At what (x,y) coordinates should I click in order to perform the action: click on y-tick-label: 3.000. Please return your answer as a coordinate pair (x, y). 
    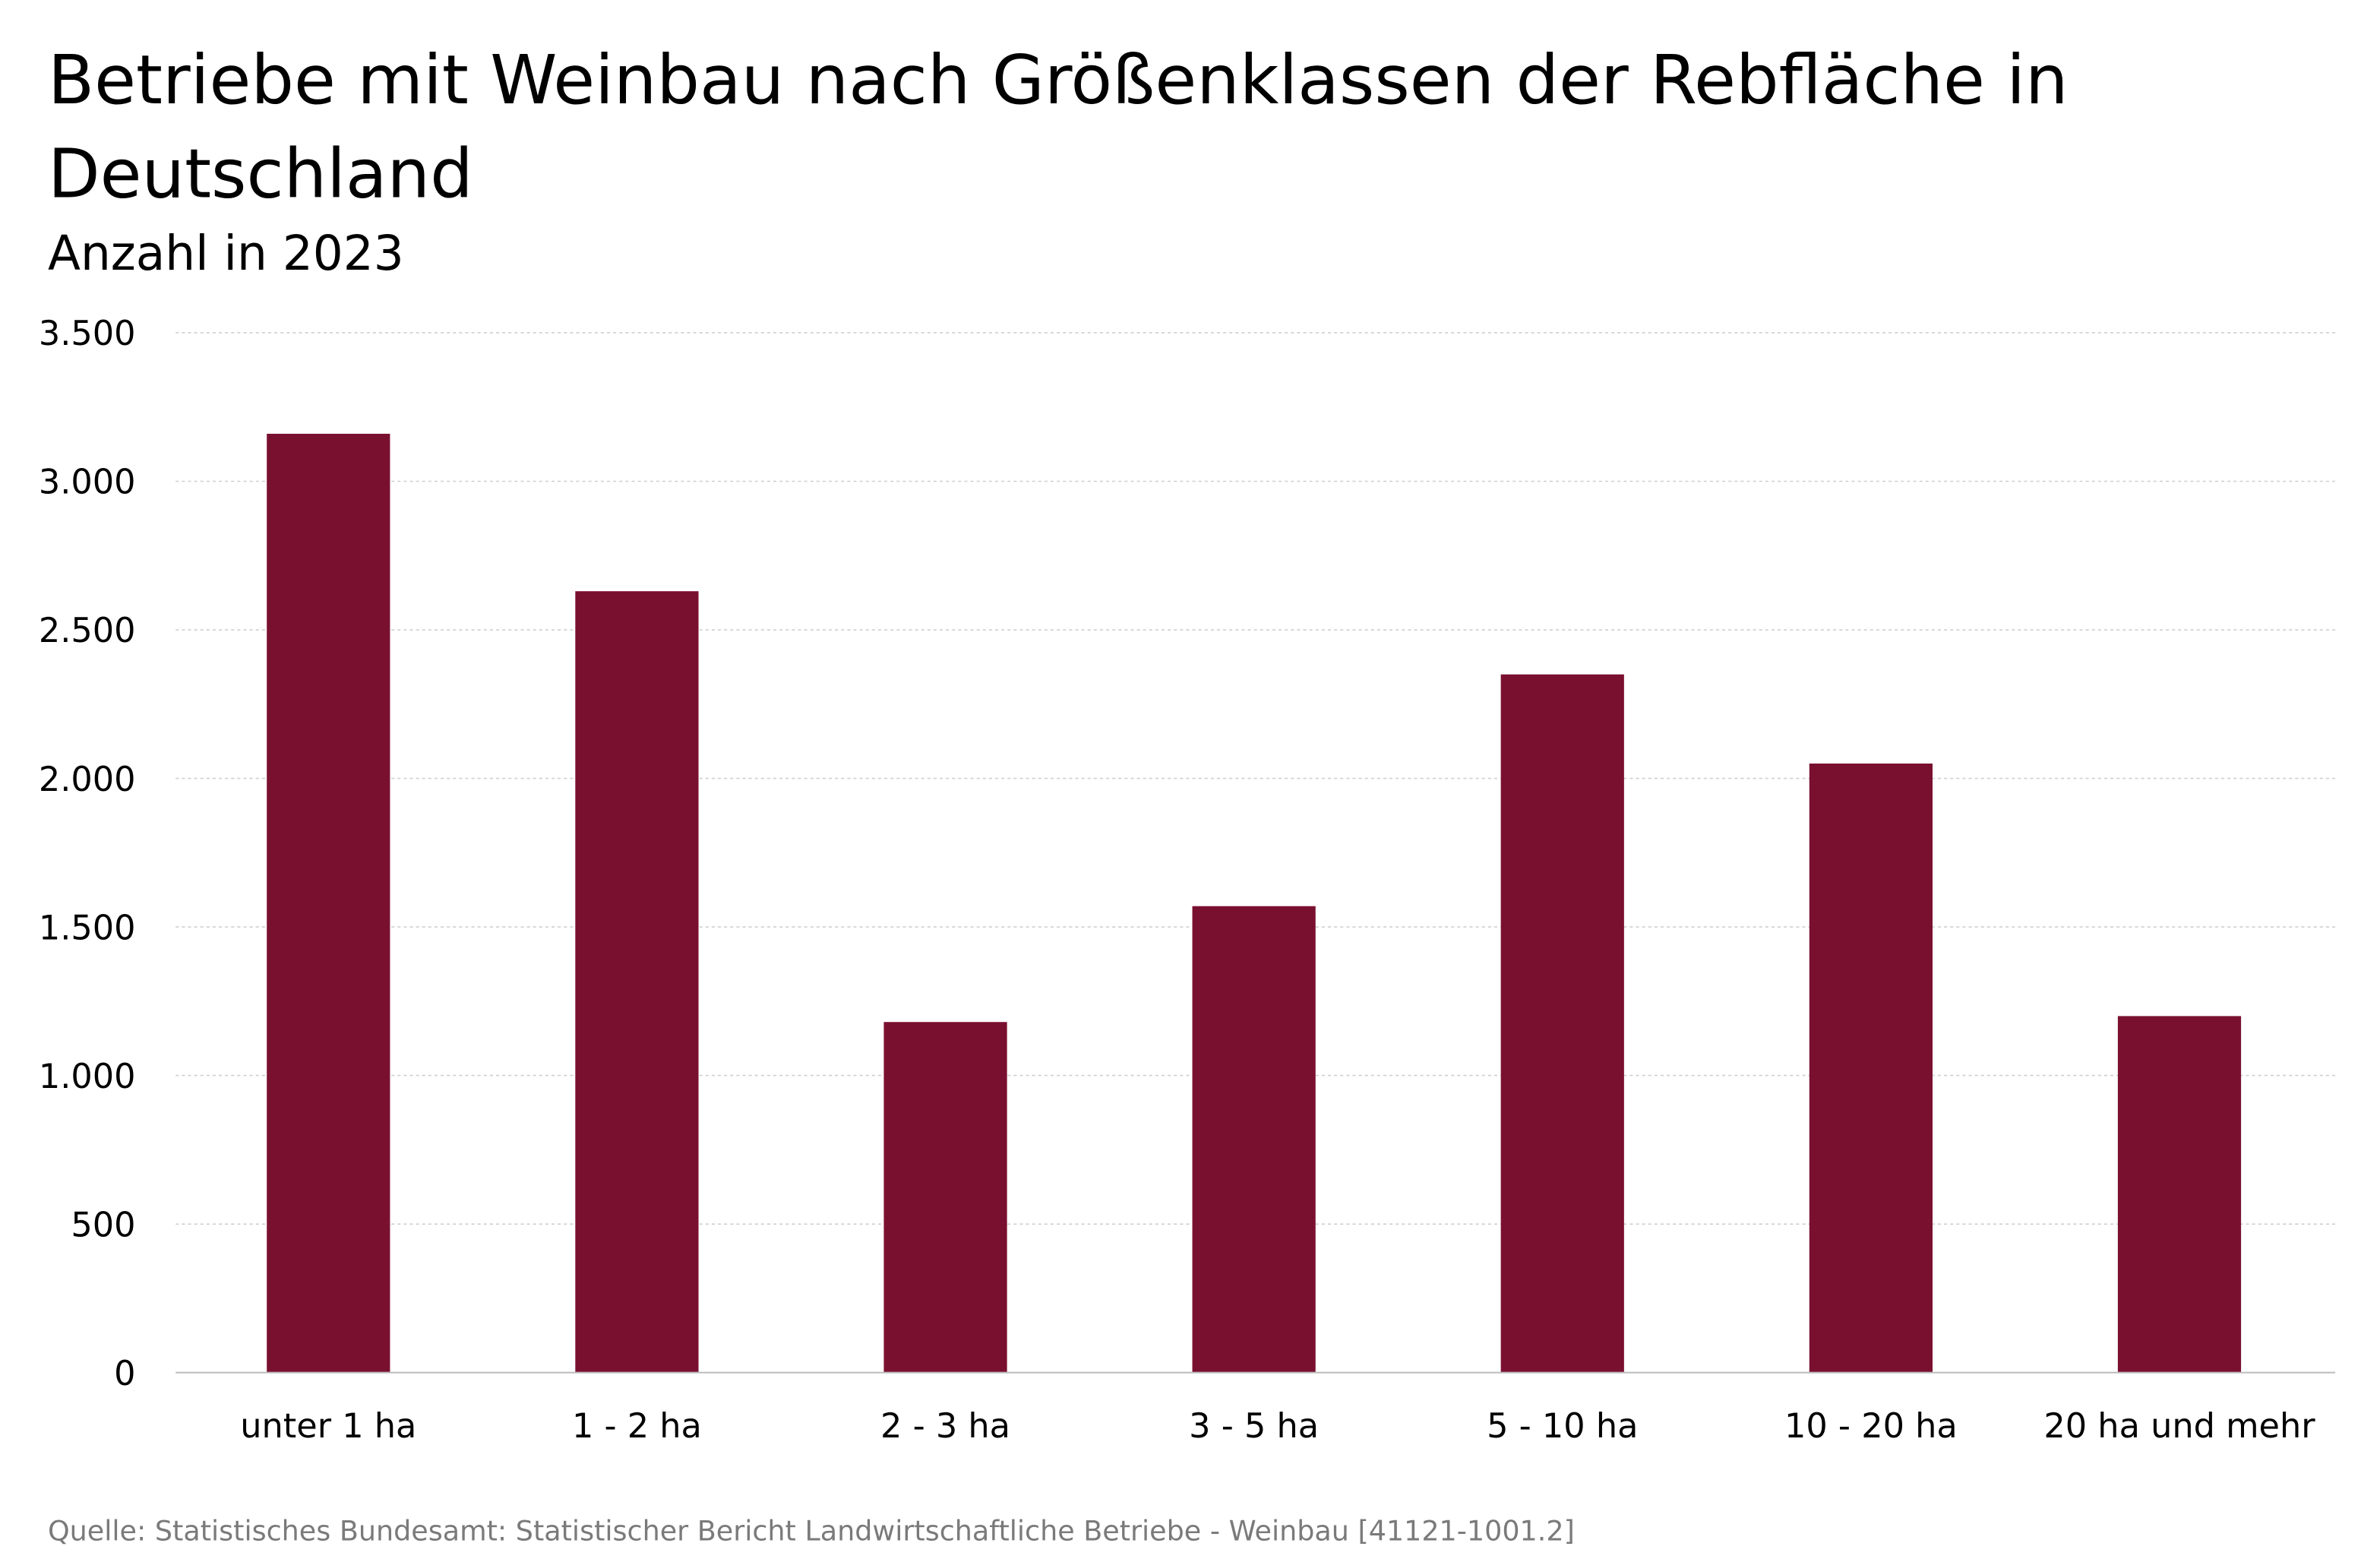
    Looking at the image, I should click on (87, 482).